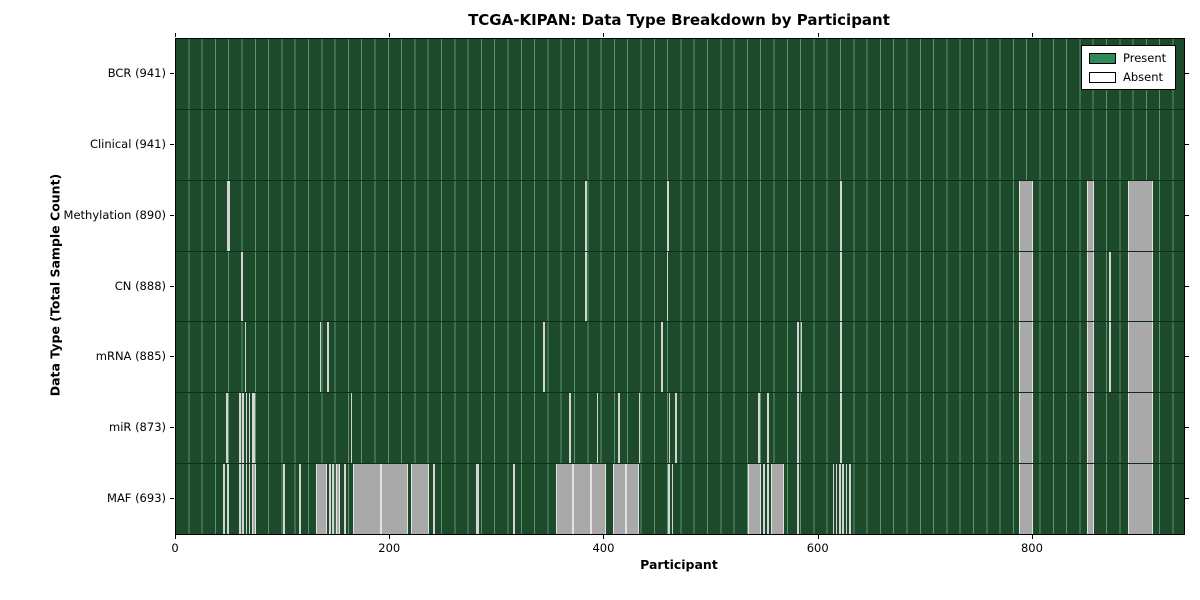  What do you see at coordinates (680, 429) in the screenshot?
I see `row-mir` at bounding box center [680, 429].